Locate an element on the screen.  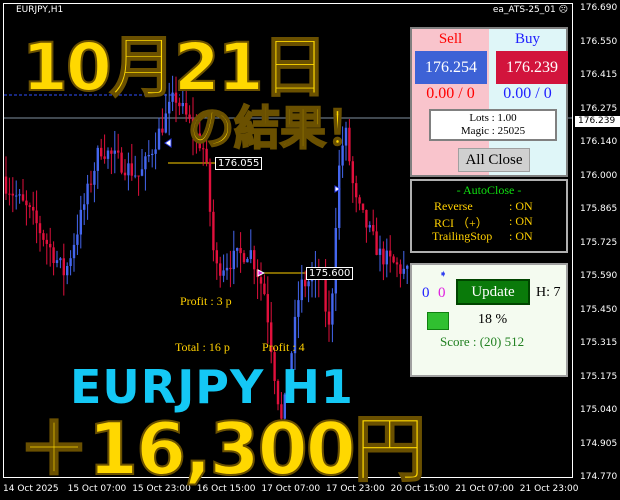
price-tick: 176.415 is located at coordinates (599, 75).